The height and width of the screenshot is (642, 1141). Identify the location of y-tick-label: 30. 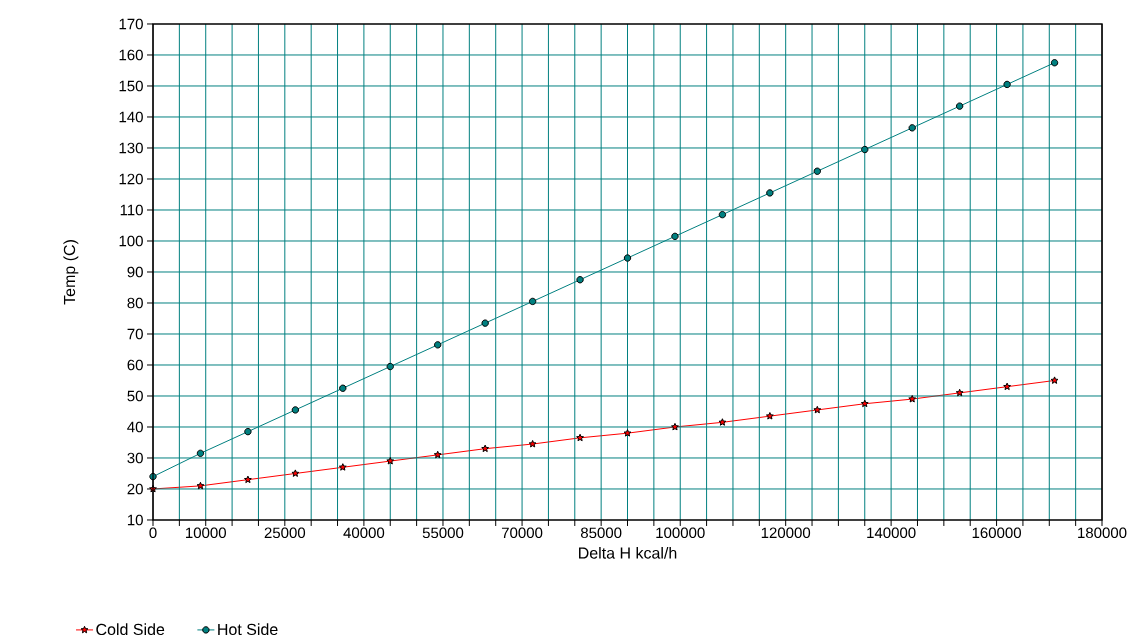
(135, 458).